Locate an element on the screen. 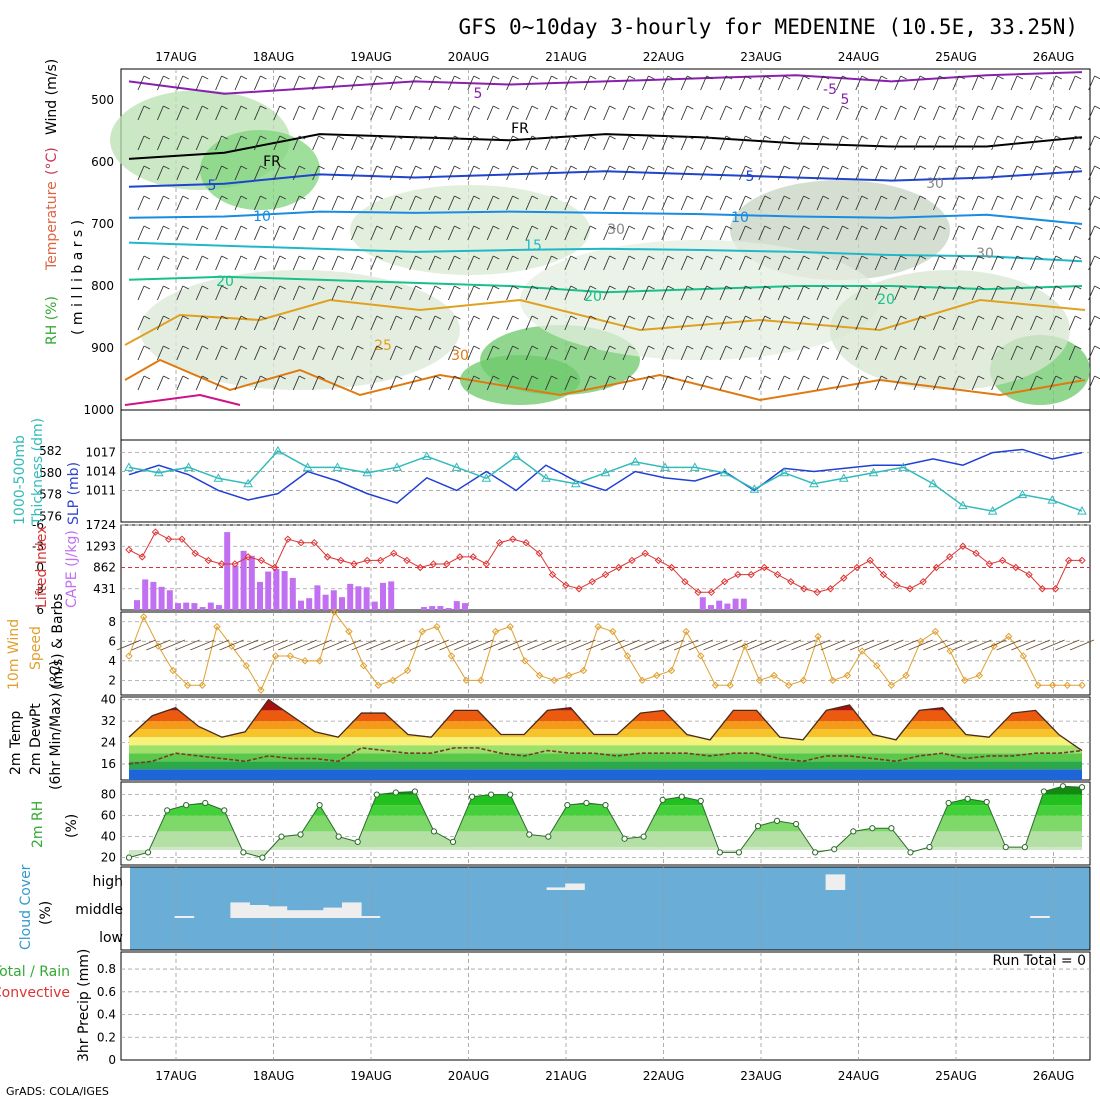  temp-band is located at coordinates (605, 774).